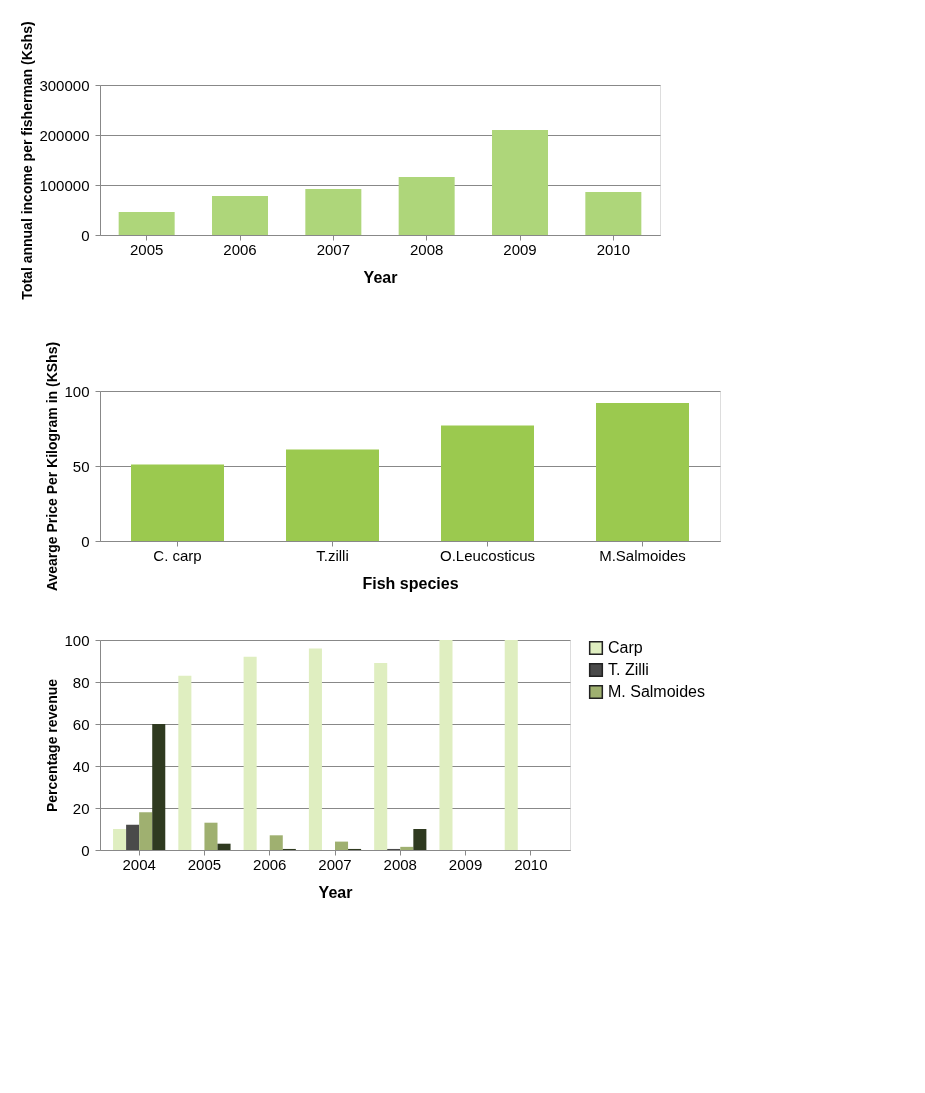 The height and width of the screenshot is (1093, 925). What do you see at coordinates (642, 555) in the screenshot?
I see `x-tick-label: M.Salmoides` at bounding box center [642, 555].